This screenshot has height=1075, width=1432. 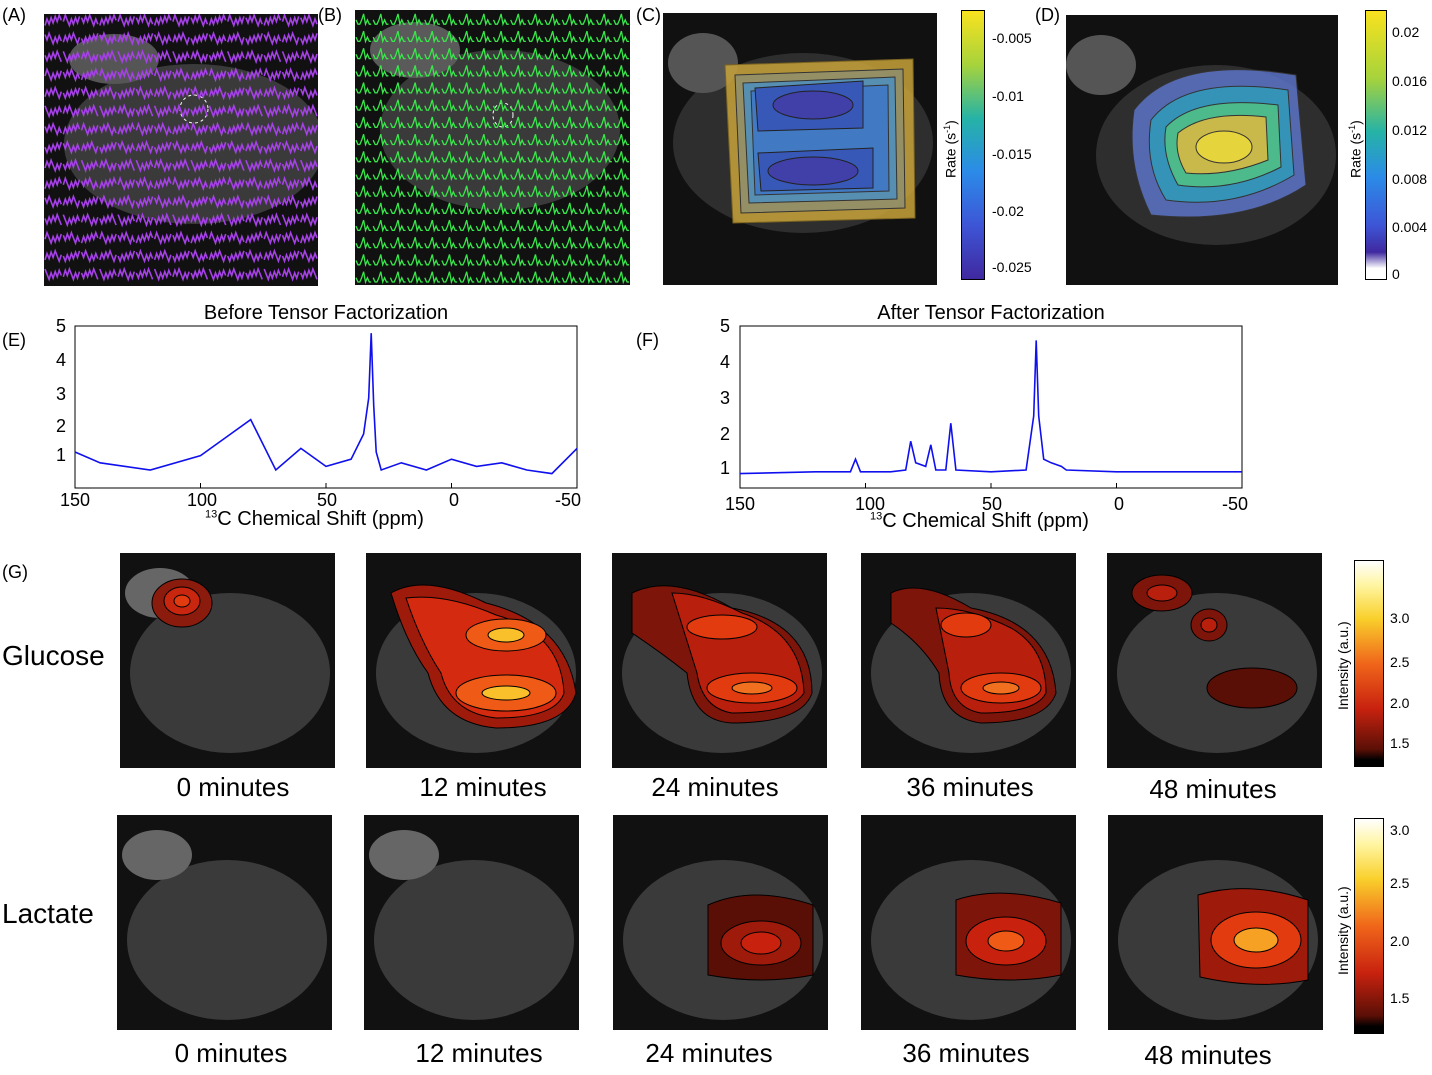 I want to click on colorbar-d, so click(x=1376, y=145).